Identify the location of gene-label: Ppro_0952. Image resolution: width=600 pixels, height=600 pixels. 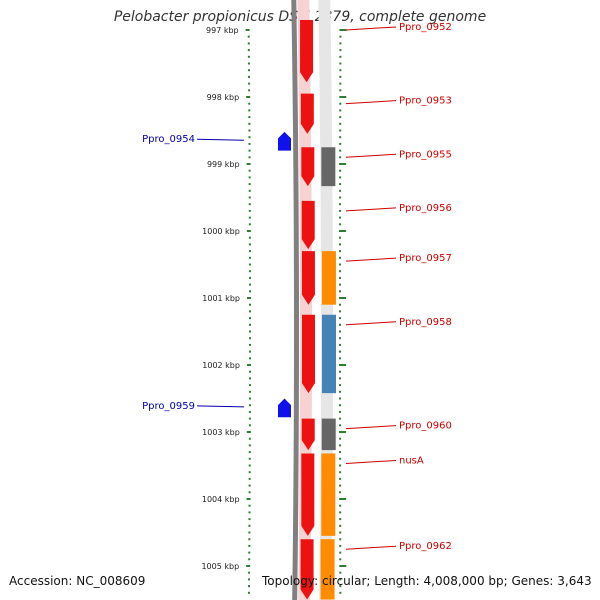
(425, 27).